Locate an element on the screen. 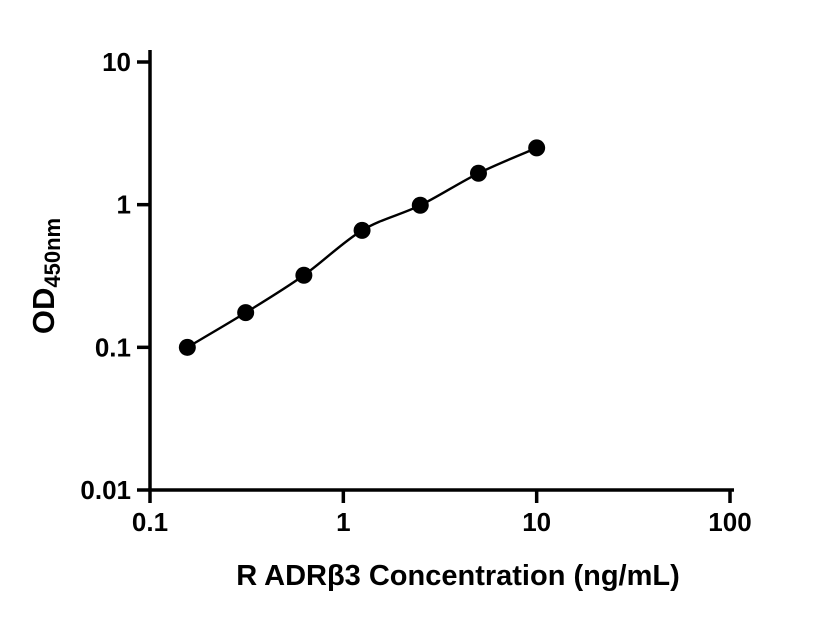 Image resolution: width=816 pixels, height=640 pixels. y-tick-label: 10 is located at coordinates (116, 62).